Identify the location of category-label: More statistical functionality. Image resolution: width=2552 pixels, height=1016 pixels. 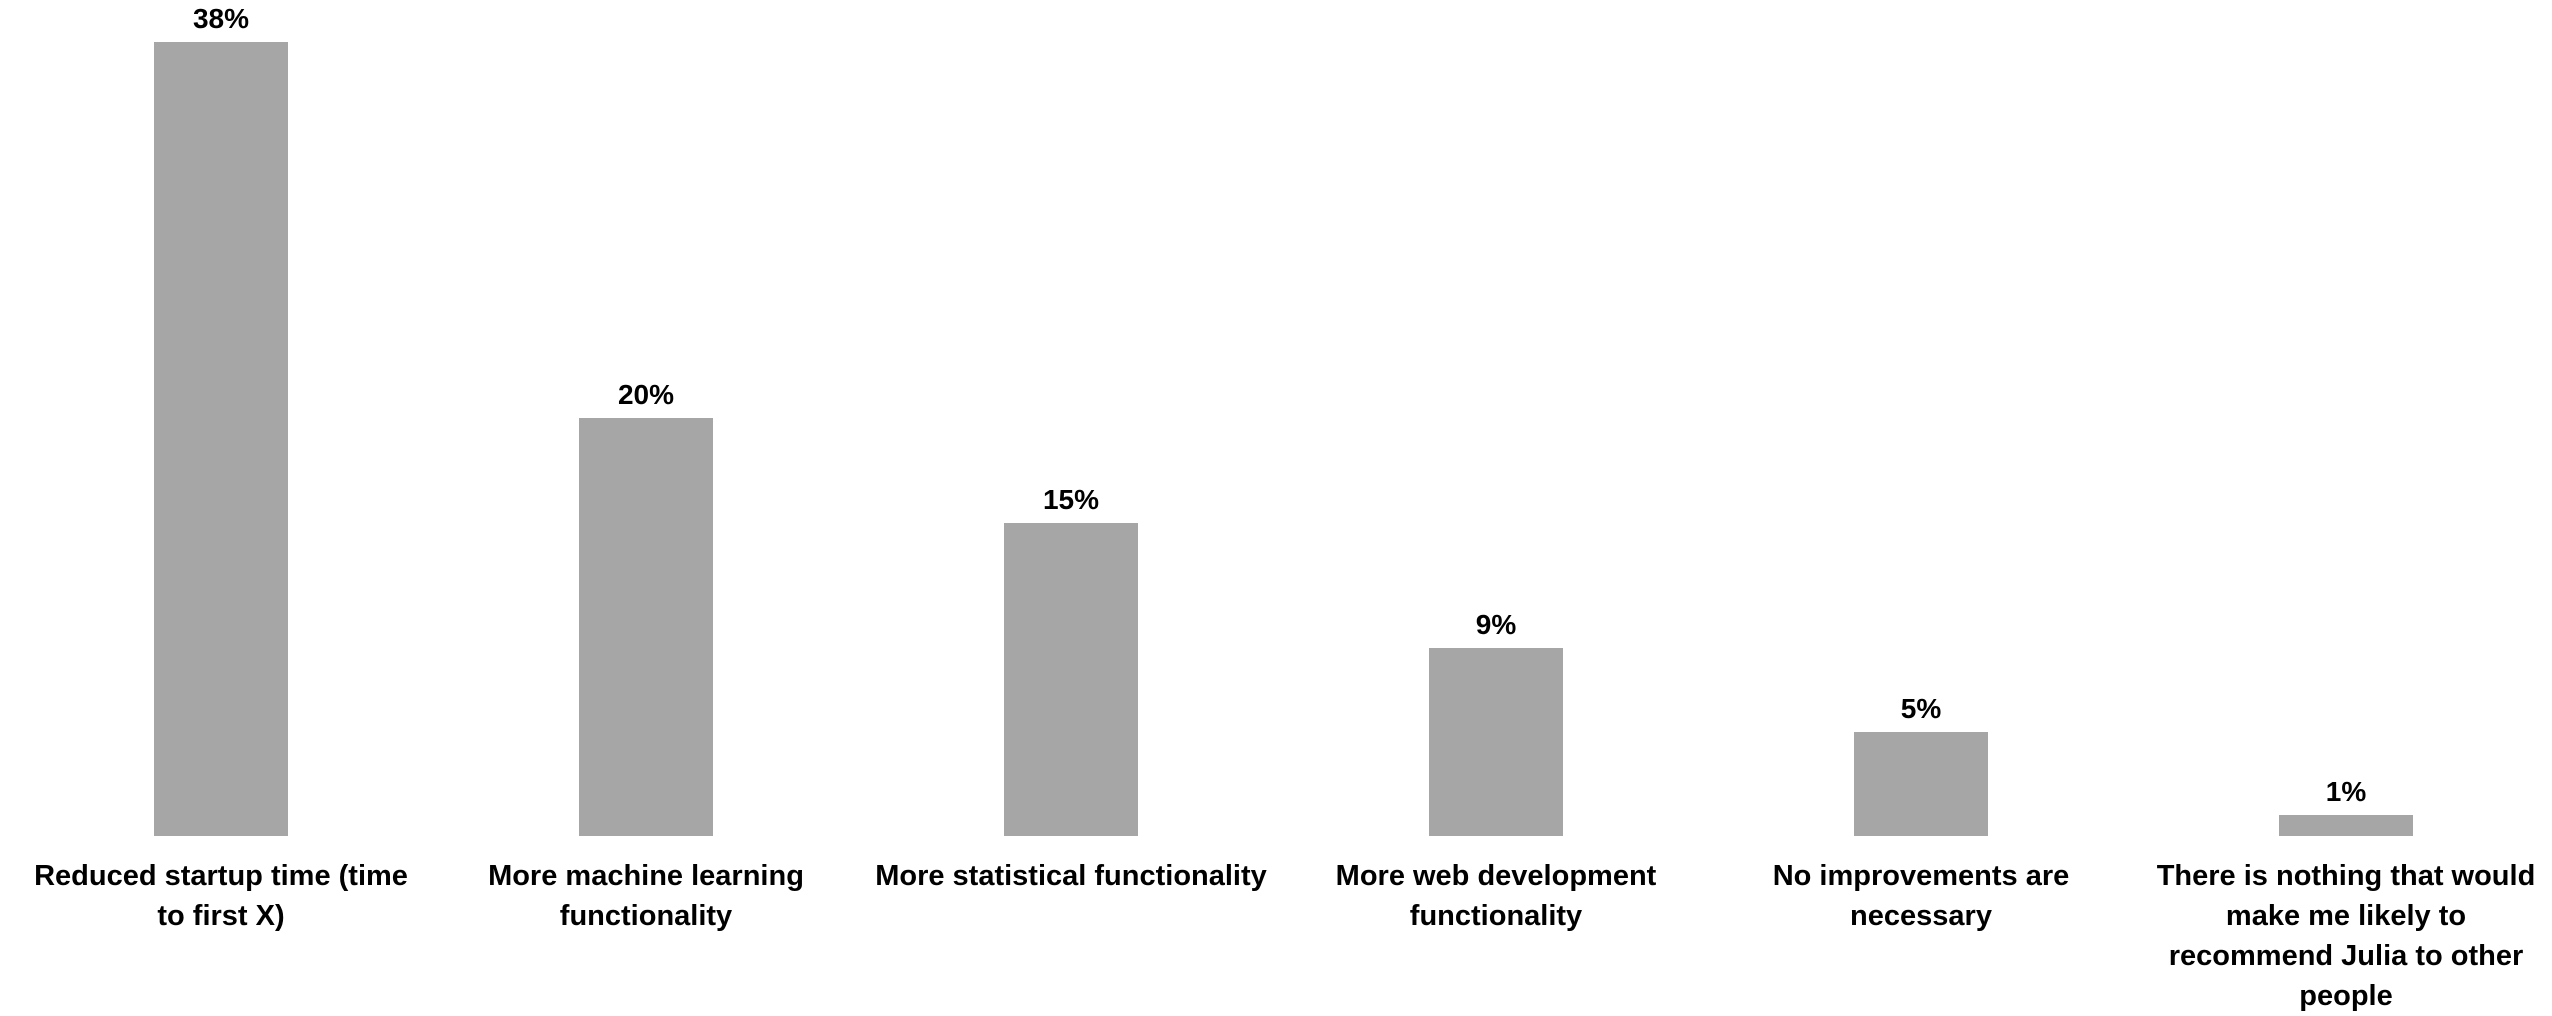
(1071, 876).